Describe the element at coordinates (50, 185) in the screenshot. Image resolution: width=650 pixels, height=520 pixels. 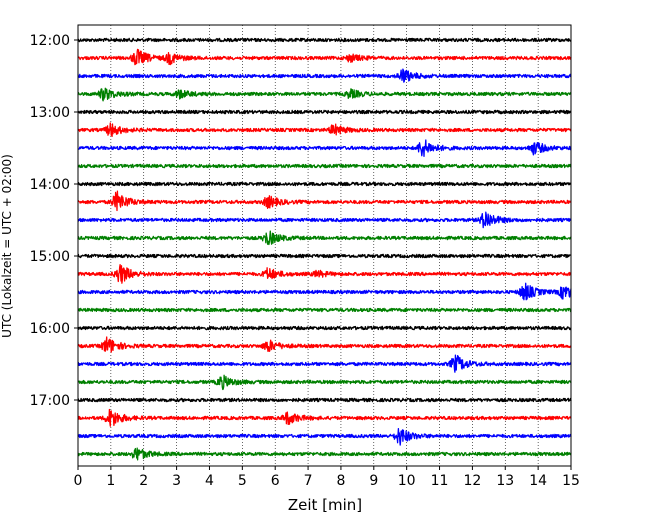
I see `y-tick-label: 14:00` at that location.